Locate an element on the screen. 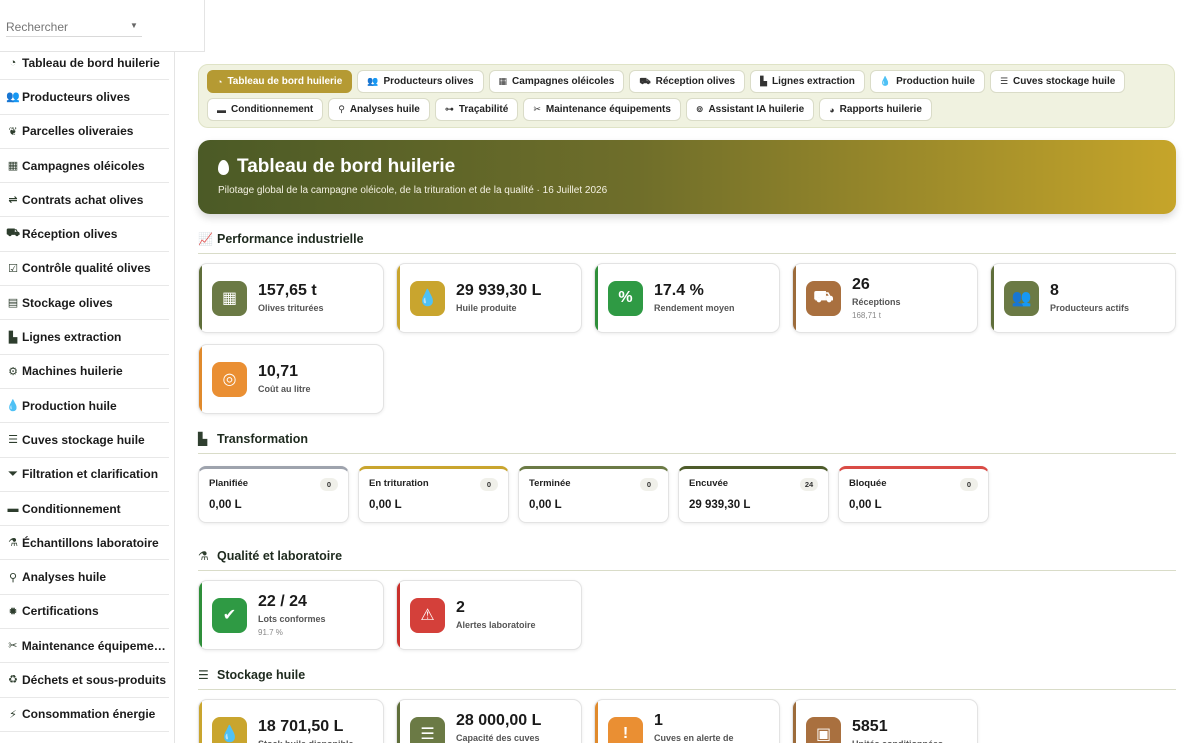  tab-label: Production huile is located at coordinates (935, 81).